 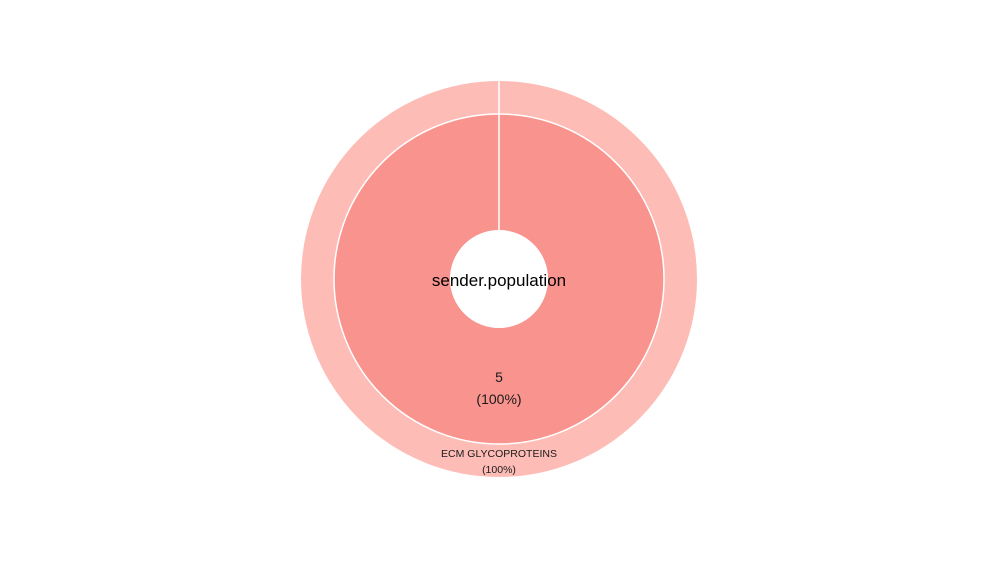 I want to click on outer-percent-label: (100%), so click(x=499, y=470).